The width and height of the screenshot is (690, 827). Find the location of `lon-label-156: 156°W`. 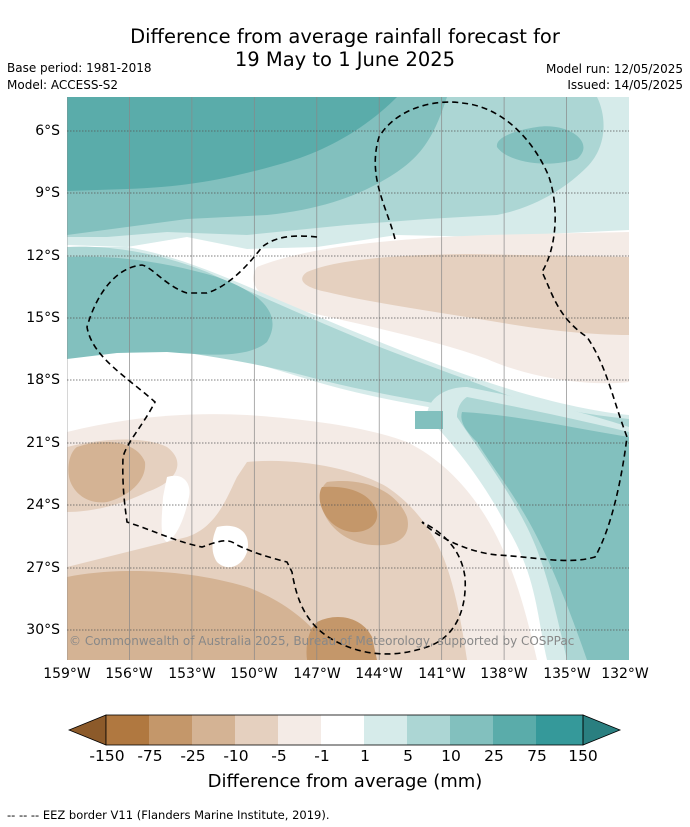

lon-label-156: 156°W is located at coordinates (129, 674).